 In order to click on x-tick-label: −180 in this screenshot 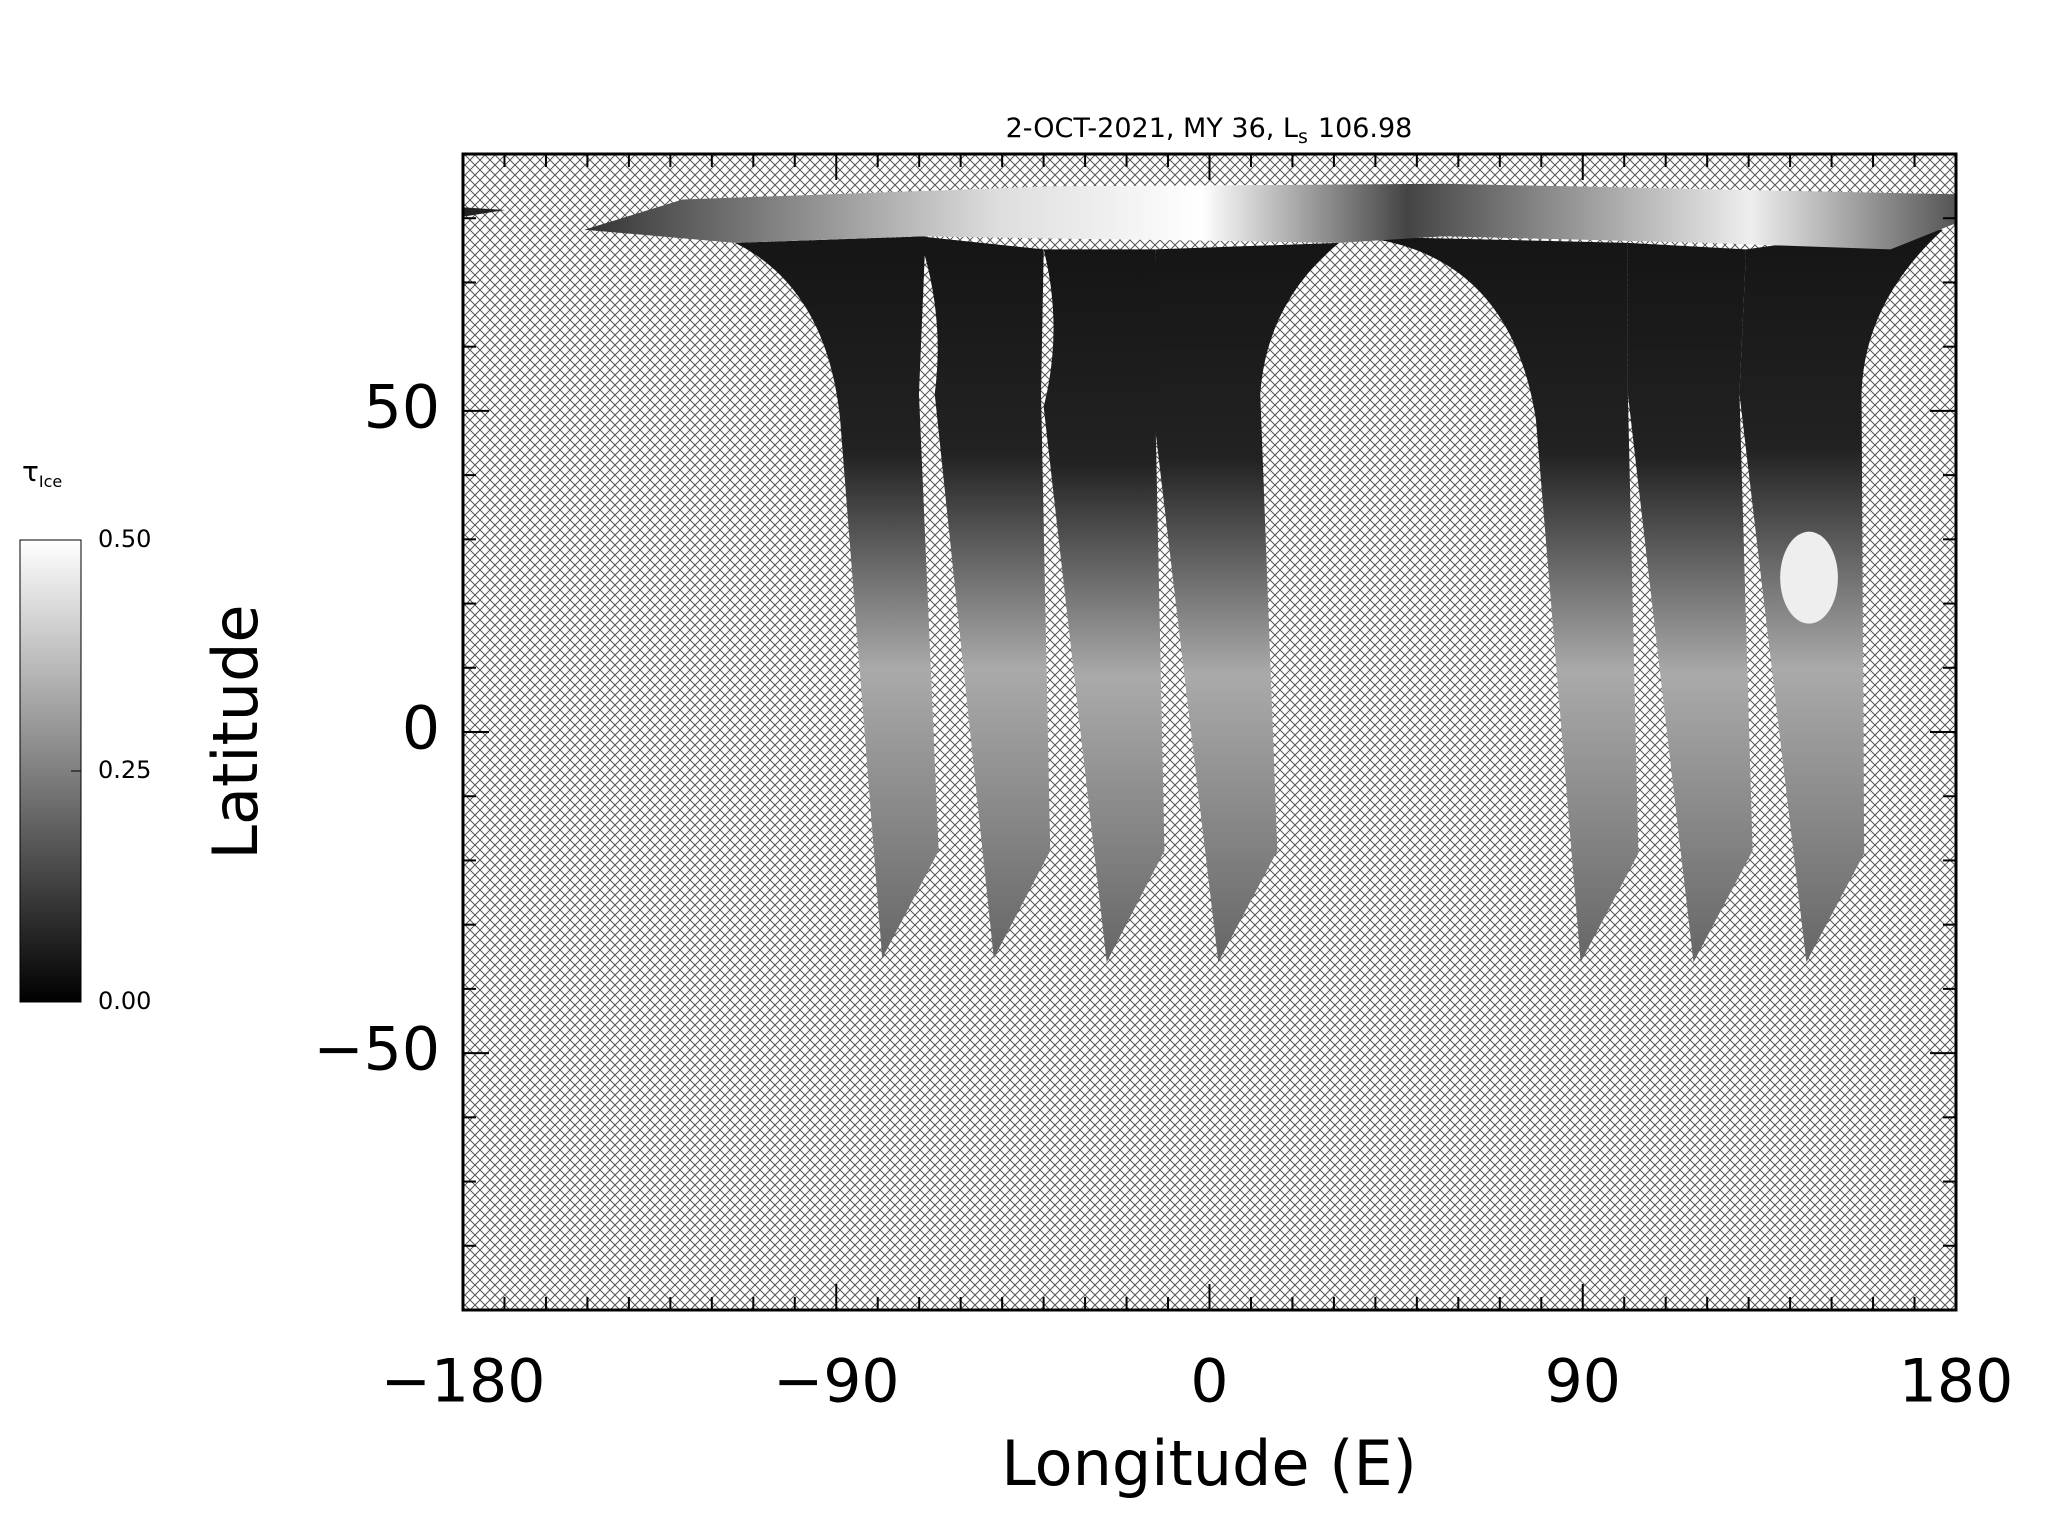, I will do `click(463, 1382)`.